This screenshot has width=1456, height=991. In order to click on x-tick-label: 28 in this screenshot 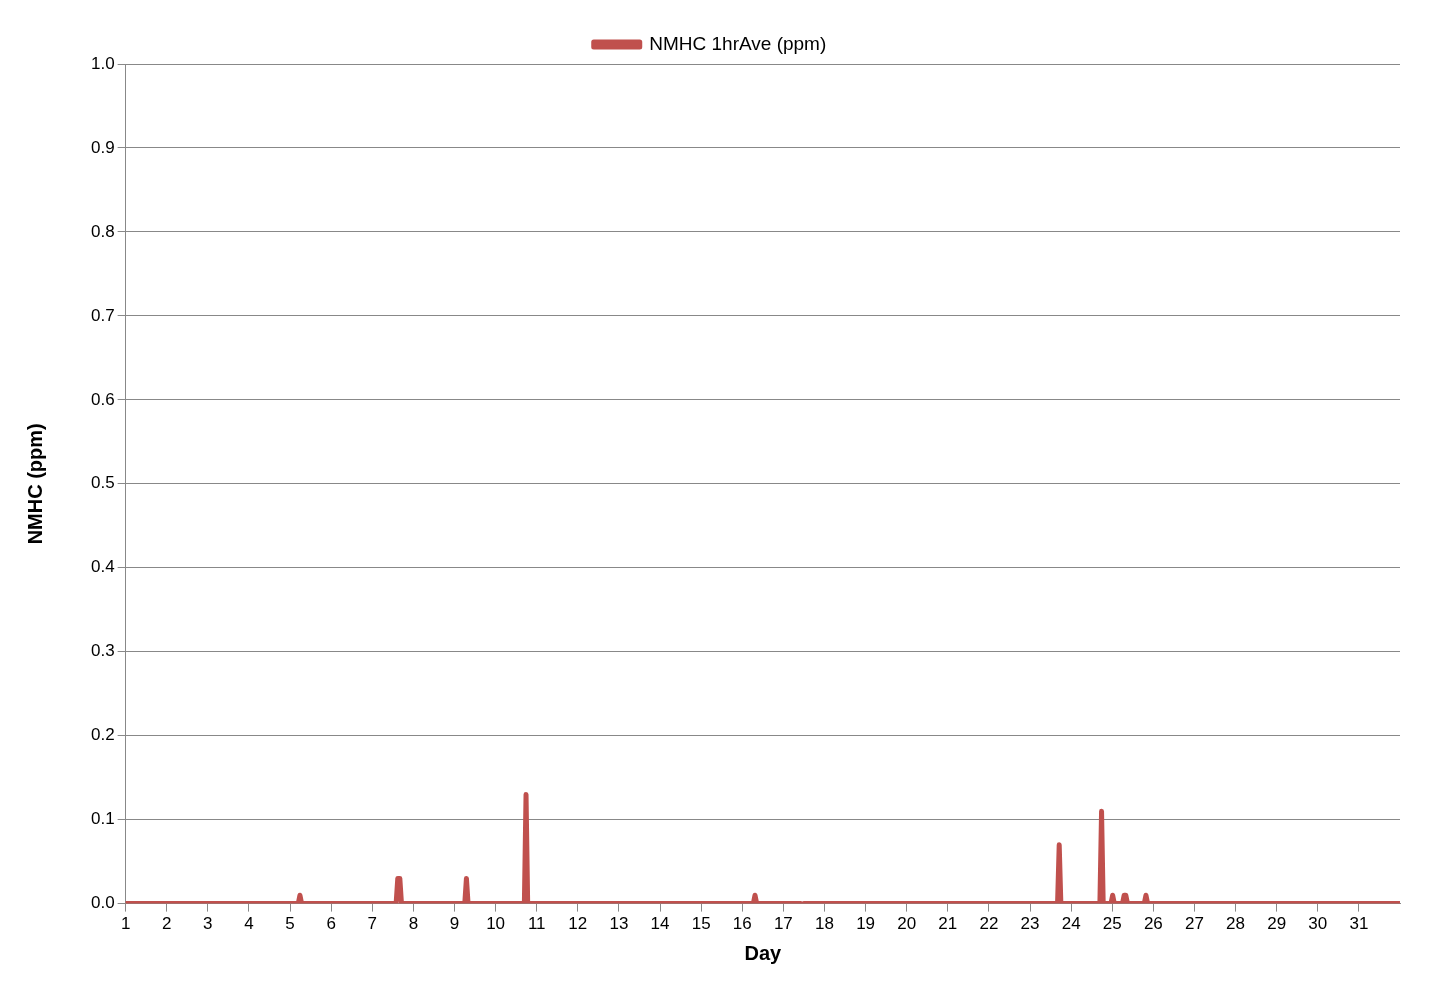, I will do `click(1236, 924)`.